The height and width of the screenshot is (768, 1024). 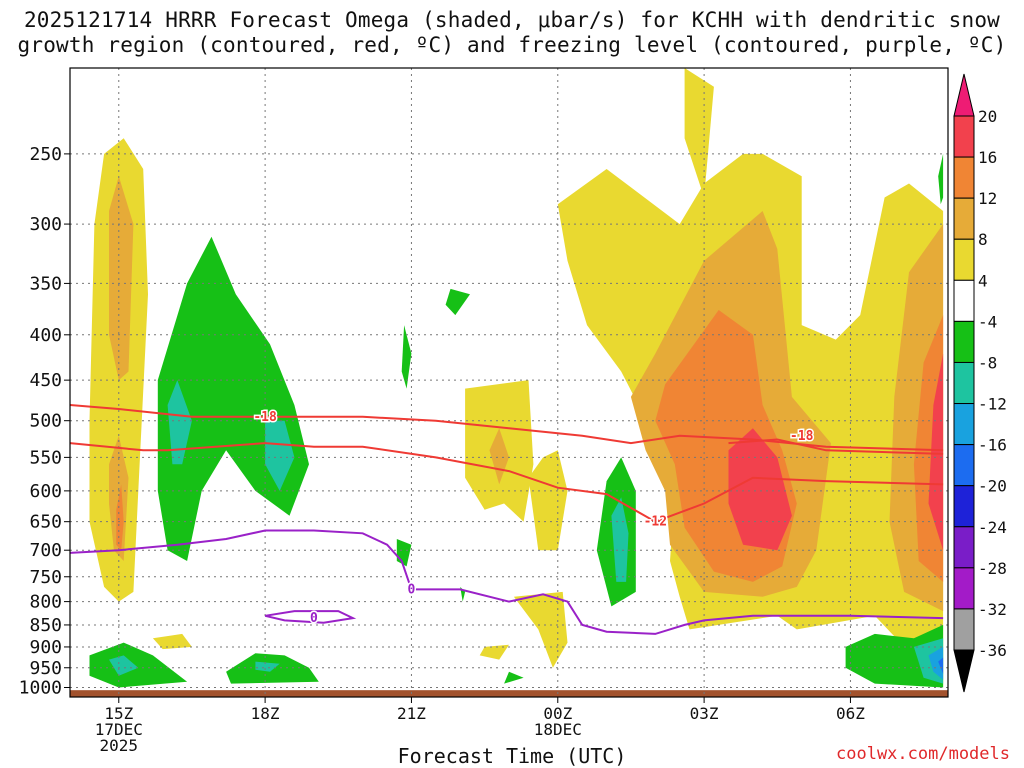 I want to click on x-tick-label-15Z-0: 15Z, so click(x=118, y=713).